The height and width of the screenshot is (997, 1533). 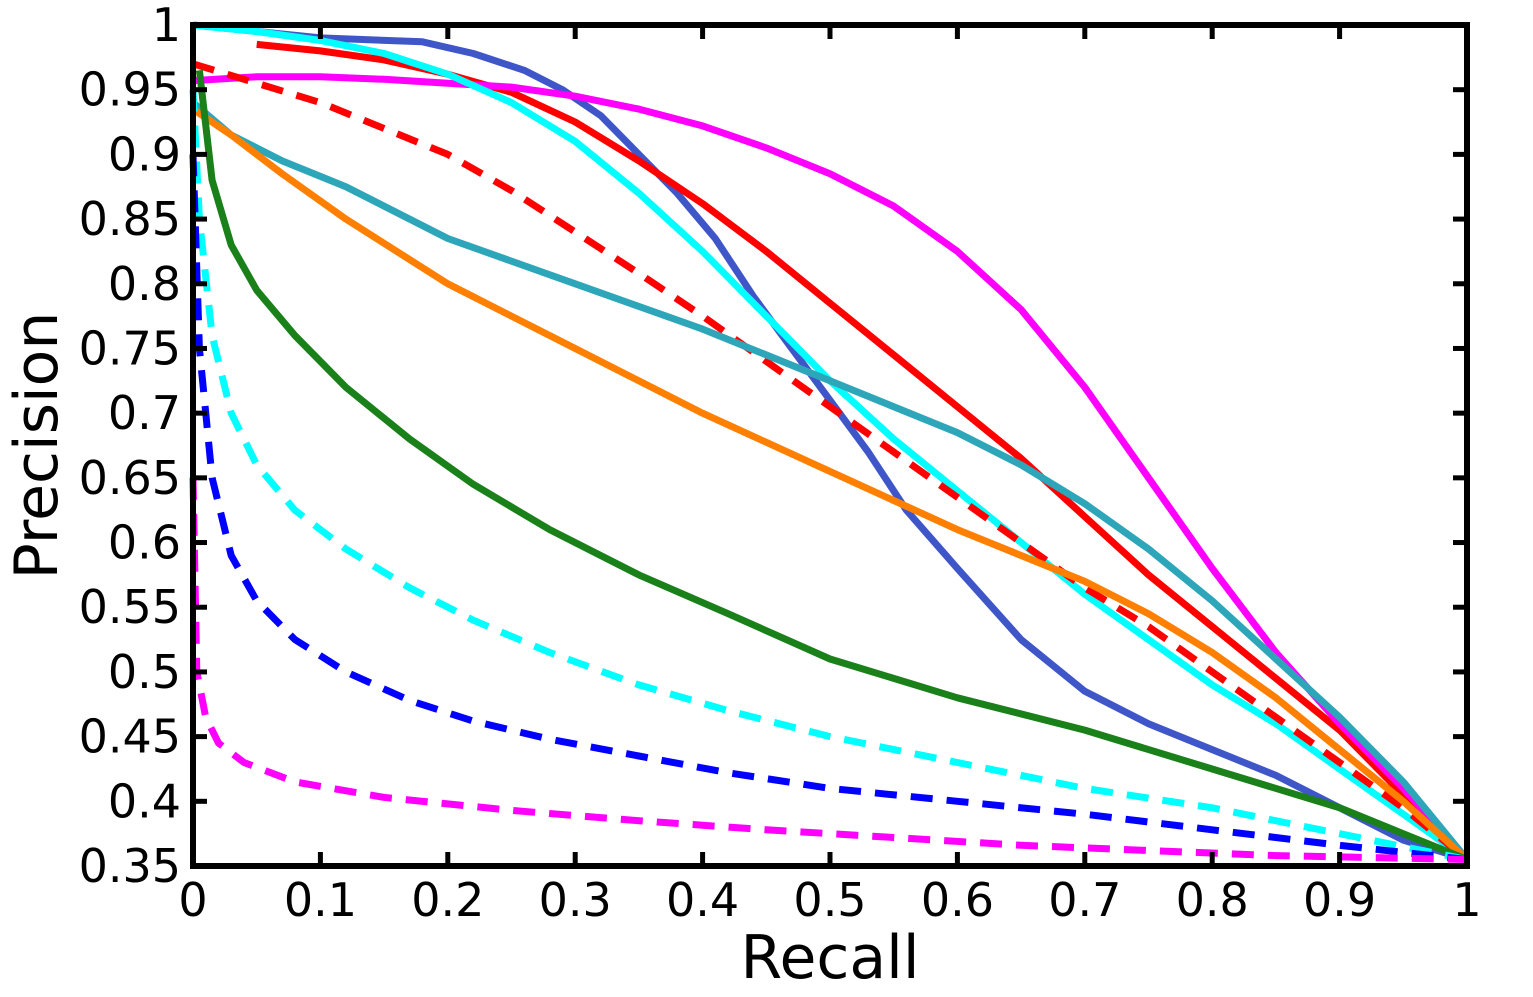 What do you see at coordinates (575, 900) in the screenshot?
I see `x-tick-label: 0.3` at bounding box center [575, 900].